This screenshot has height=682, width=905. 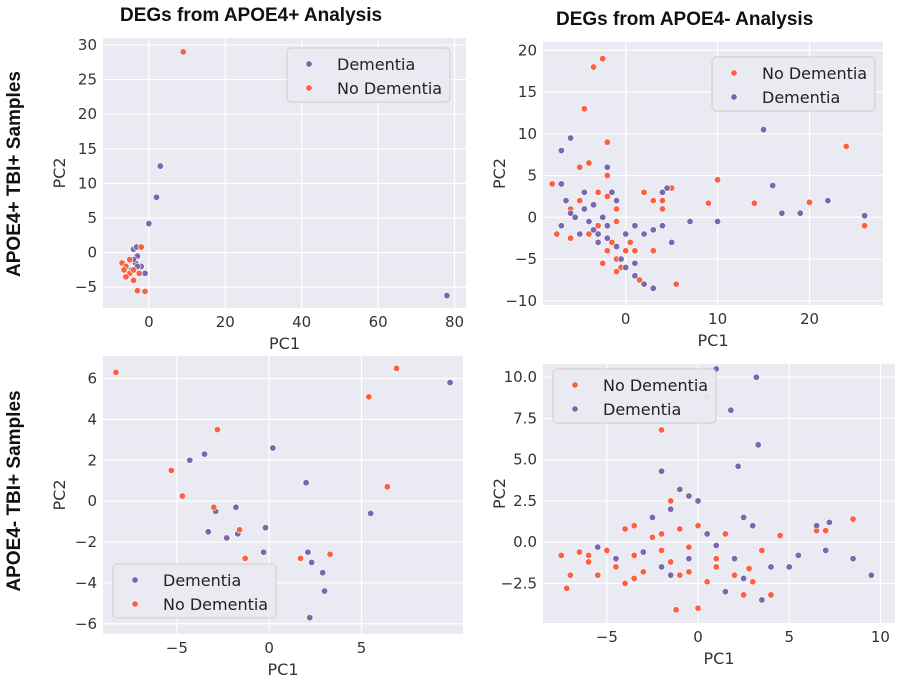 What do you see at coordinates (685, 19) in the screenshot?
I see `column-title-right: DEGs from APOE4- Analysis` at bounding box center [685, 19].